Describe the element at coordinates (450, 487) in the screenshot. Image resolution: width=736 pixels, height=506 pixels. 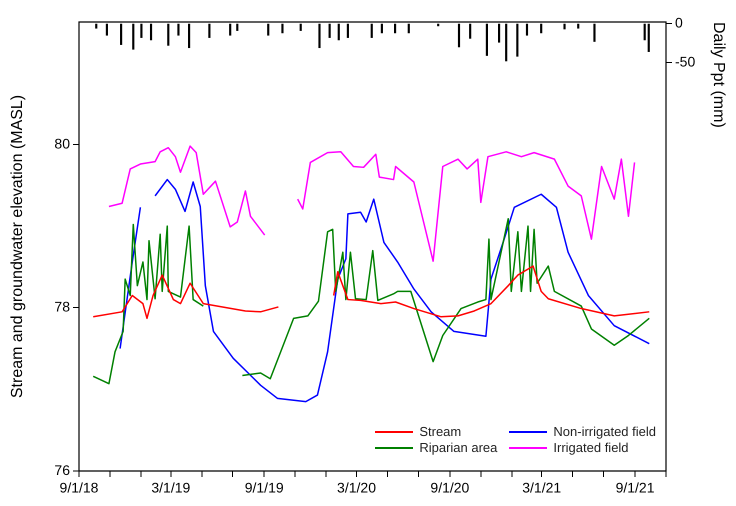
I see `x-tick-label: 9/1/20` at that location.